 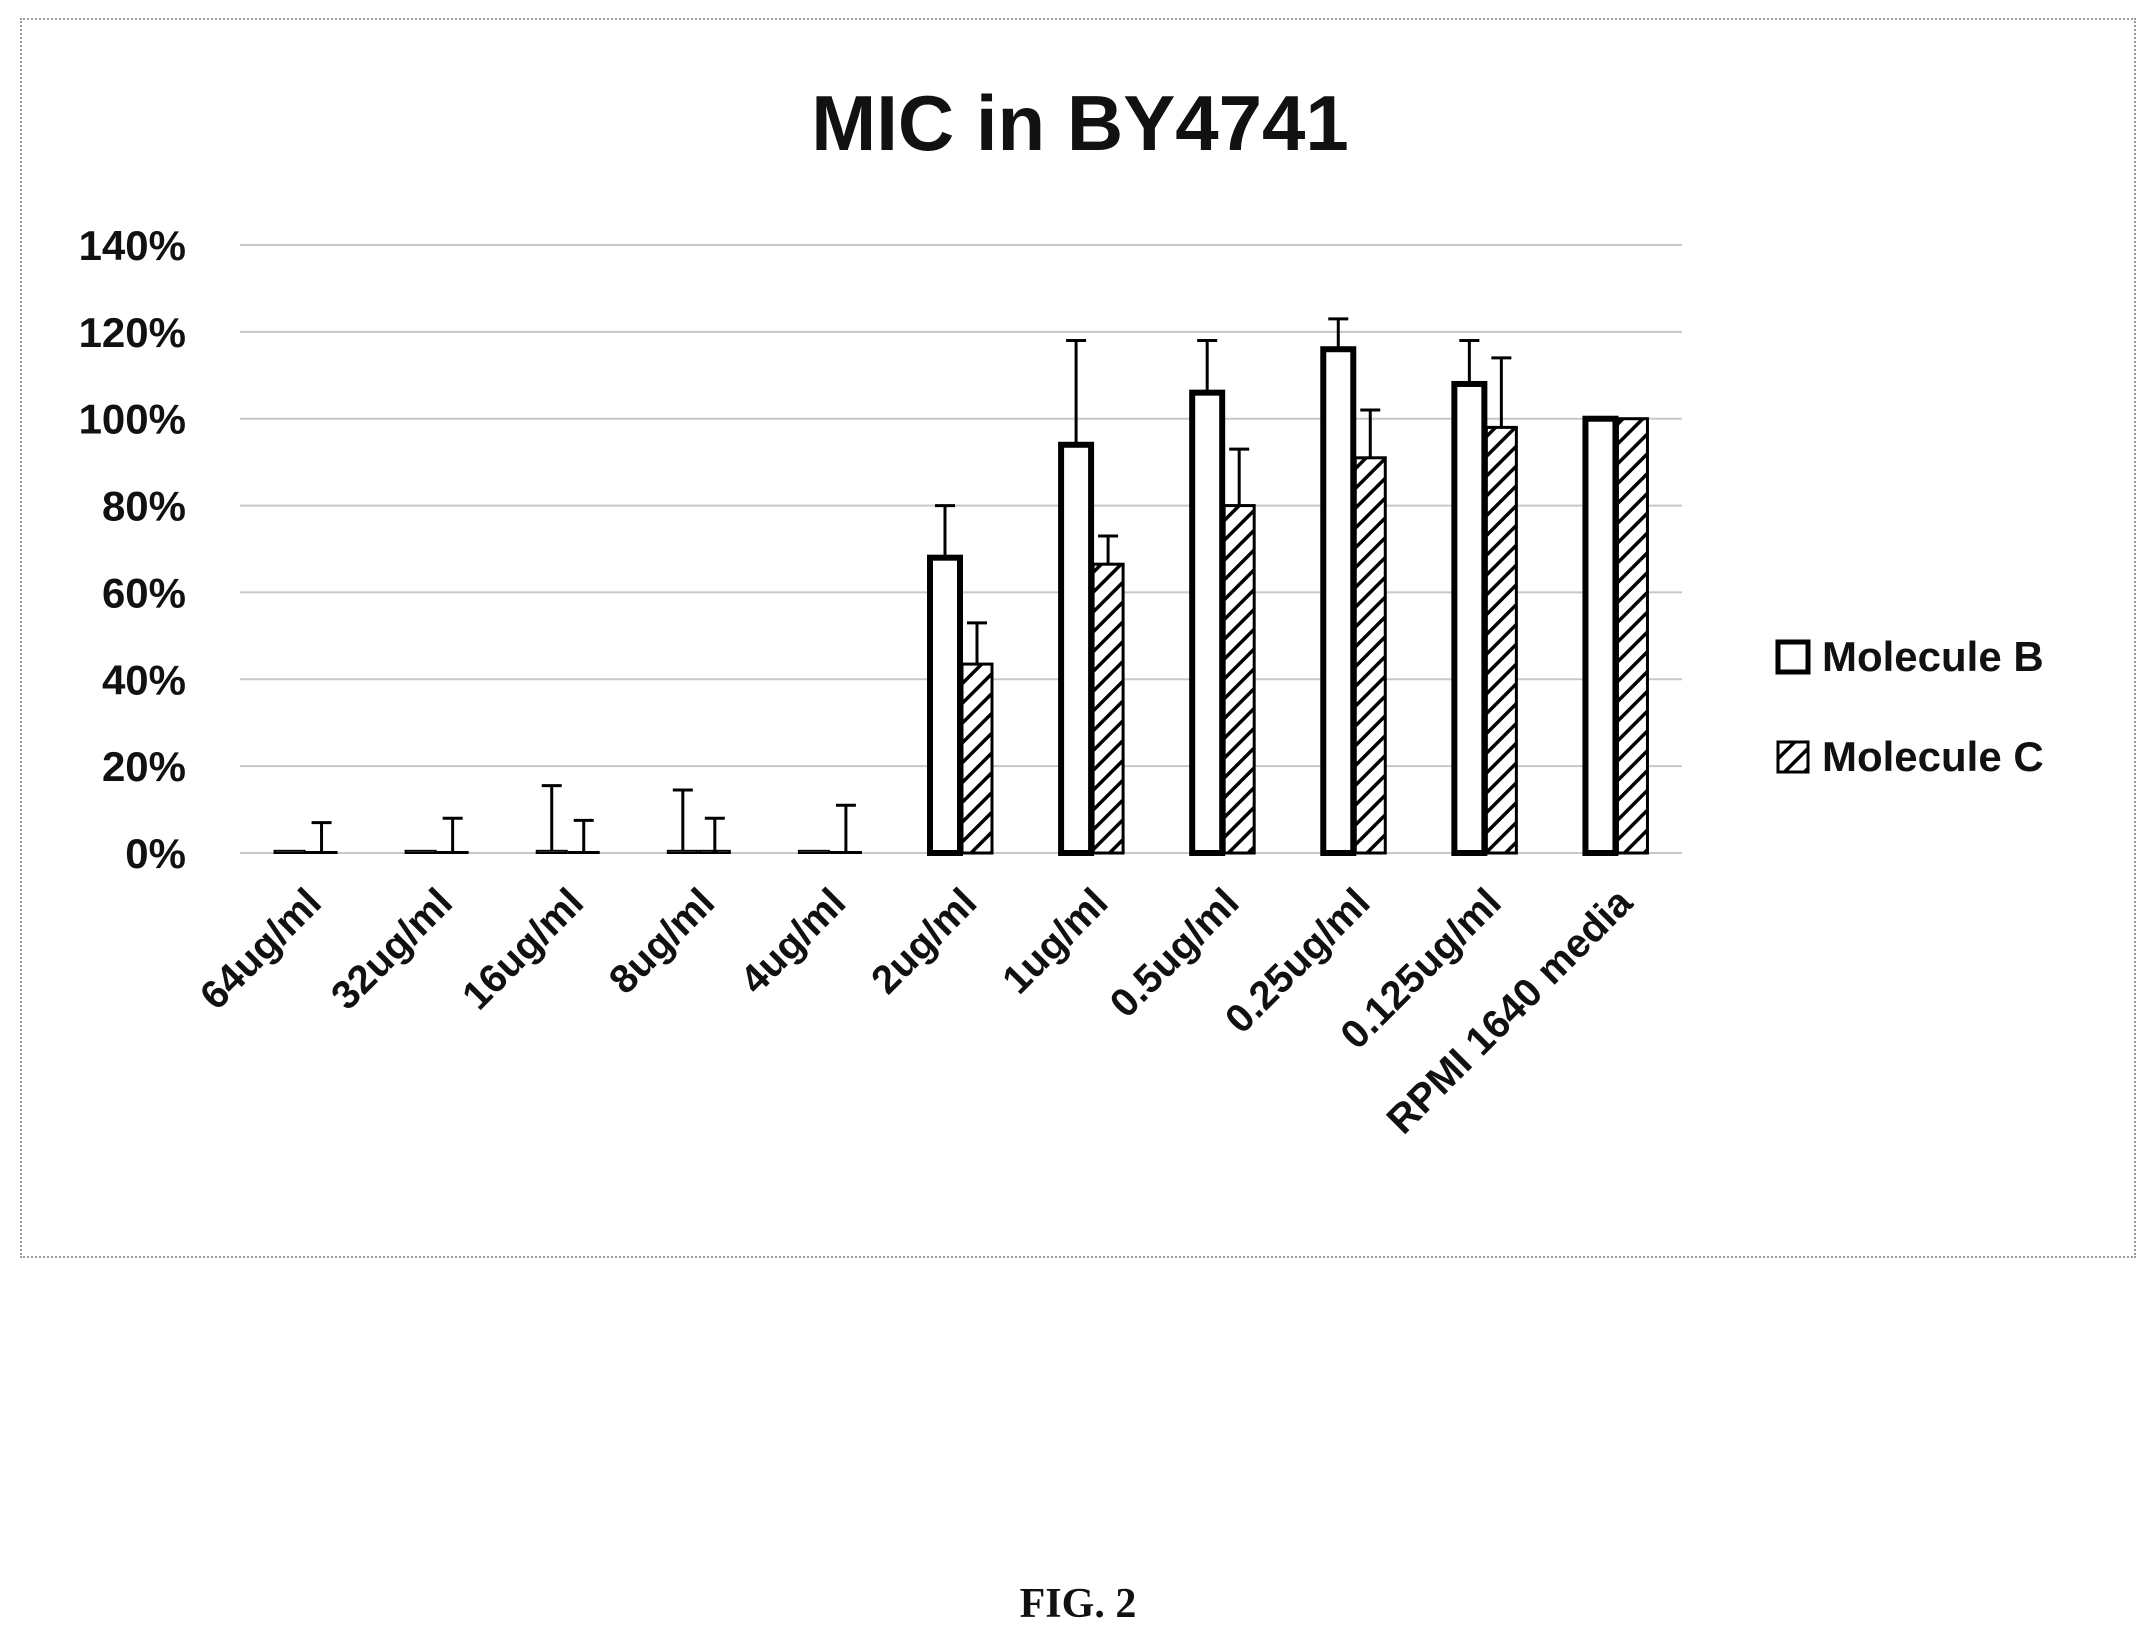 I want to click on x-category-label: 1ug/ml, so click(x=1055, y=941).